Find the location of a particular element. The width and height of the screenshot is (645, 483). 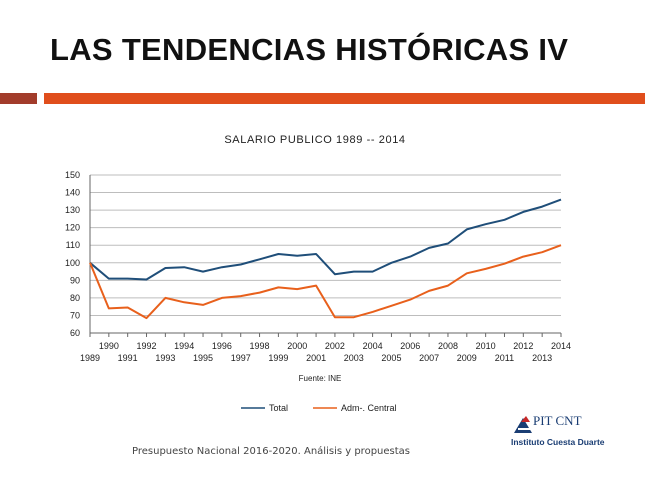

y-tick-label: 120 is located at coordinates (72, 228).